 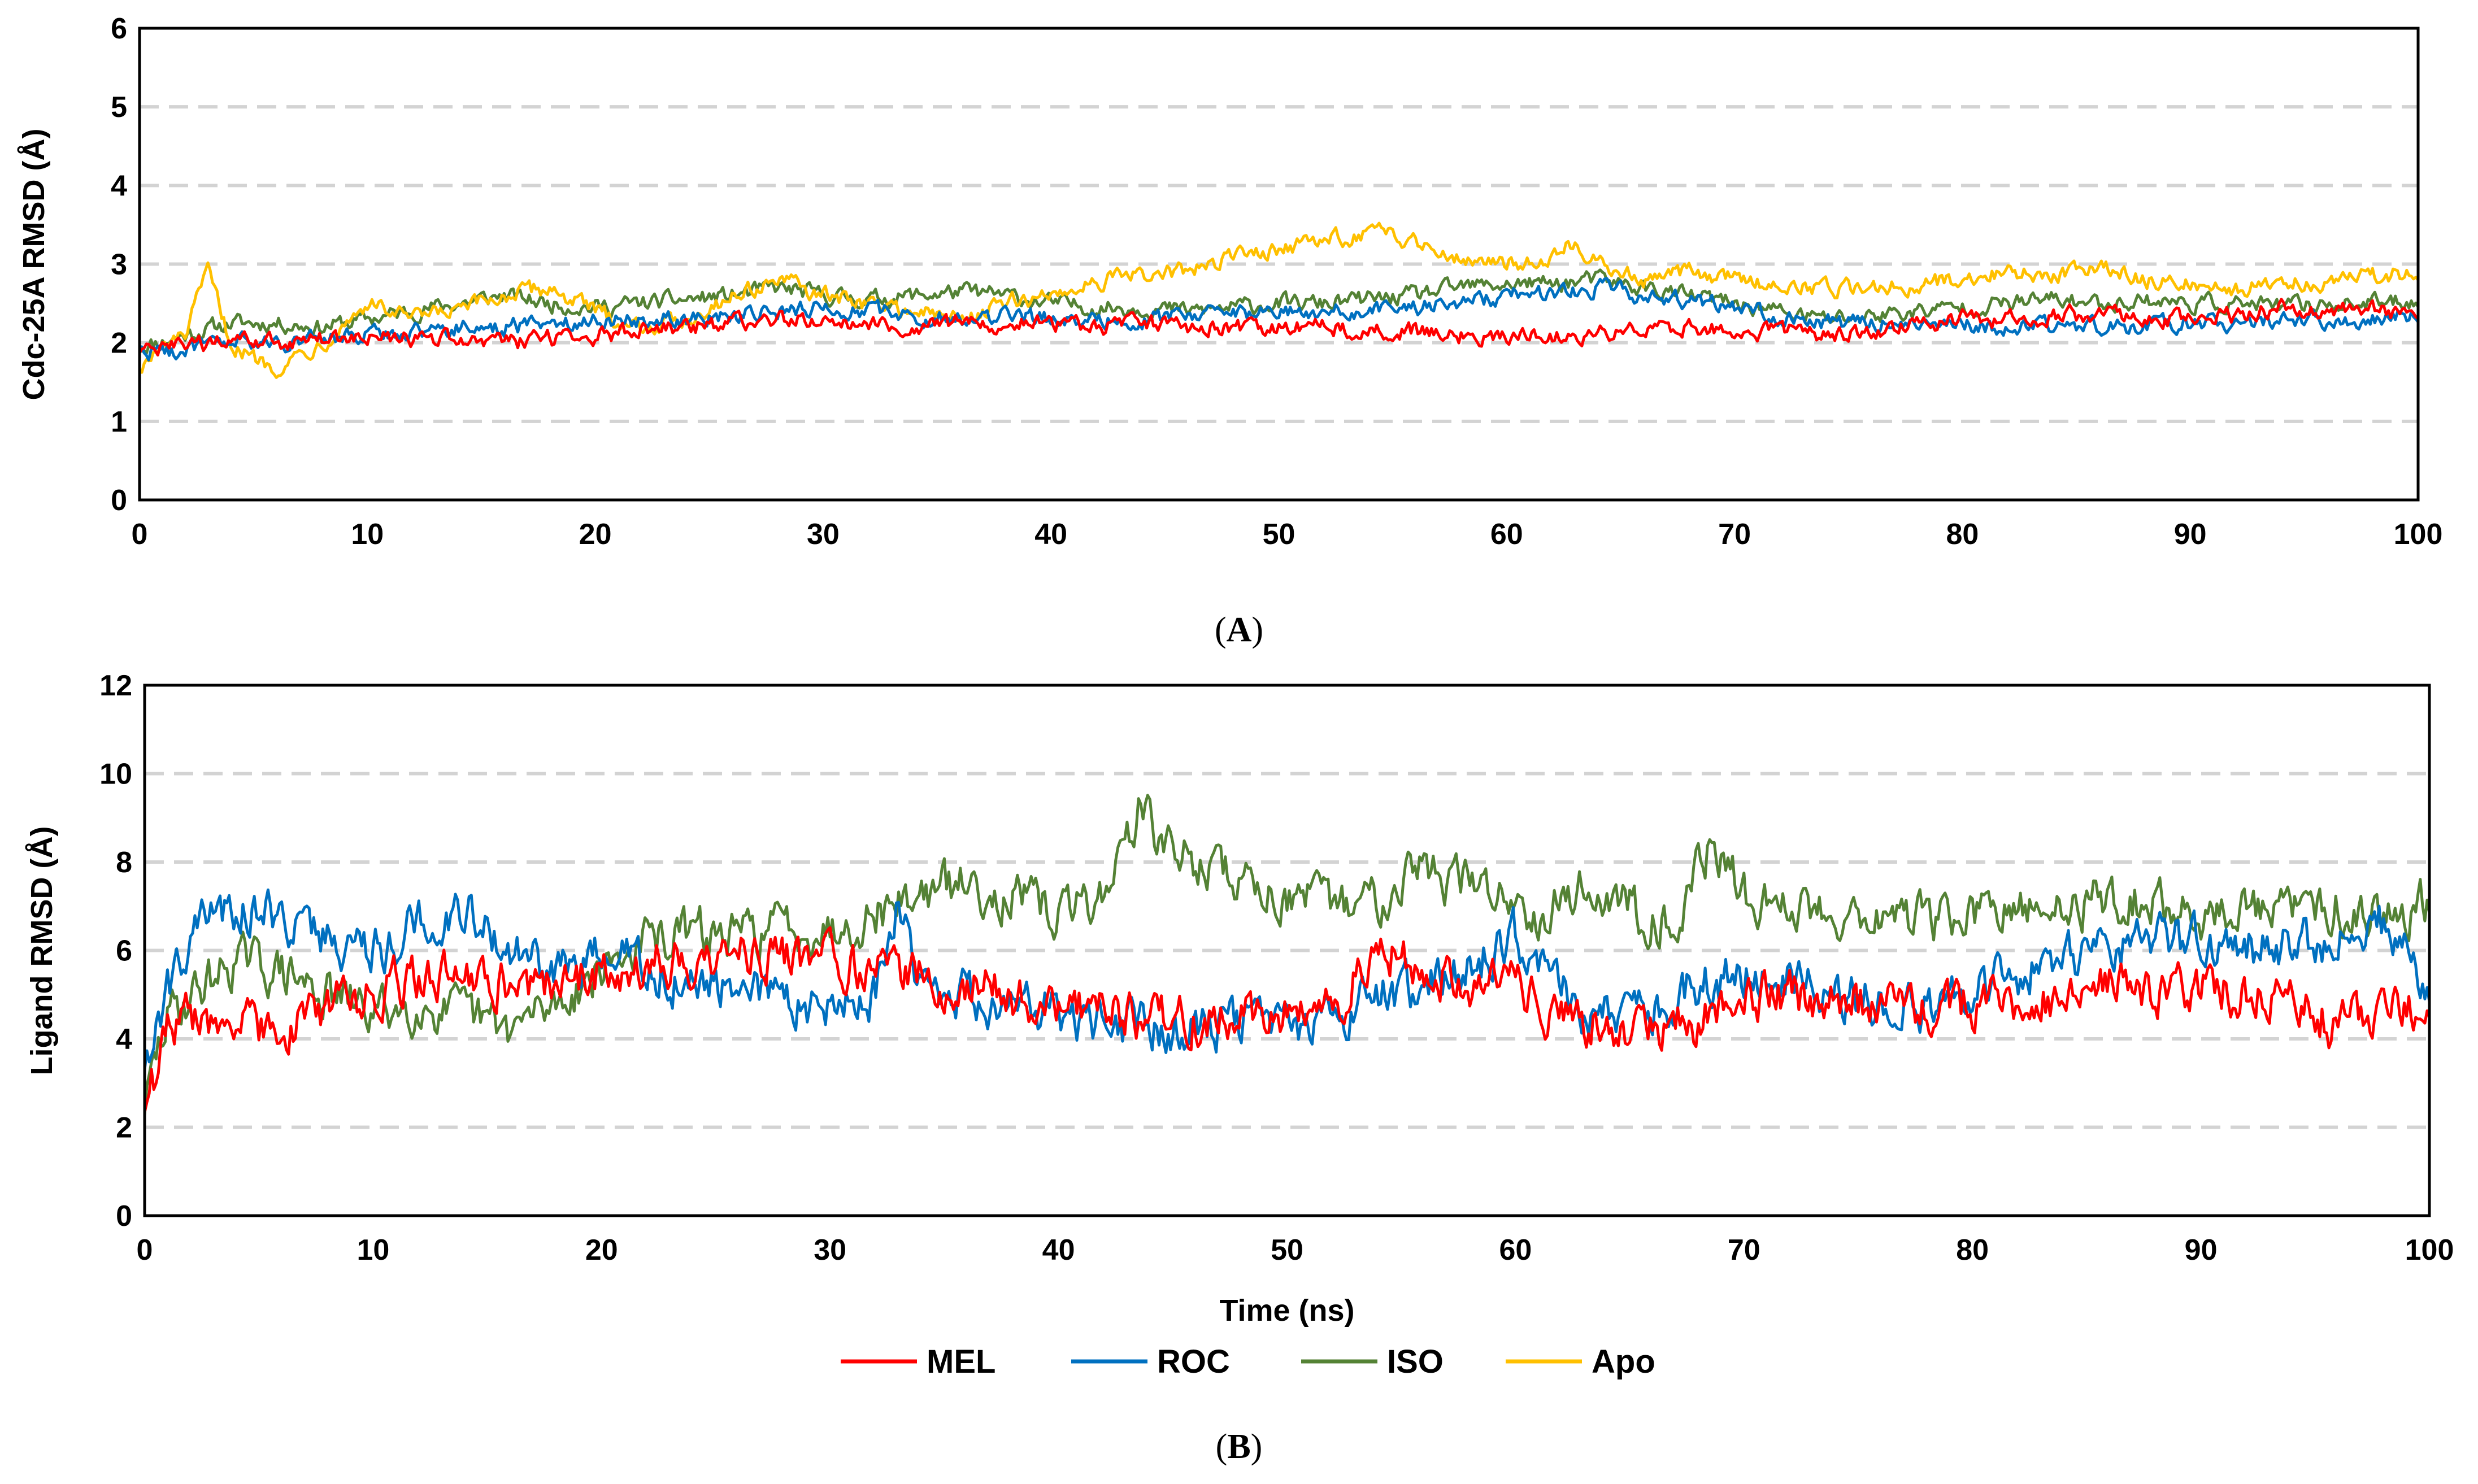 What do you see at coordinates (1286, 1311) in the screenshot?
I see `panel-b-x-axis-title: Time (ns)` at bounding box center [1286, 1311].